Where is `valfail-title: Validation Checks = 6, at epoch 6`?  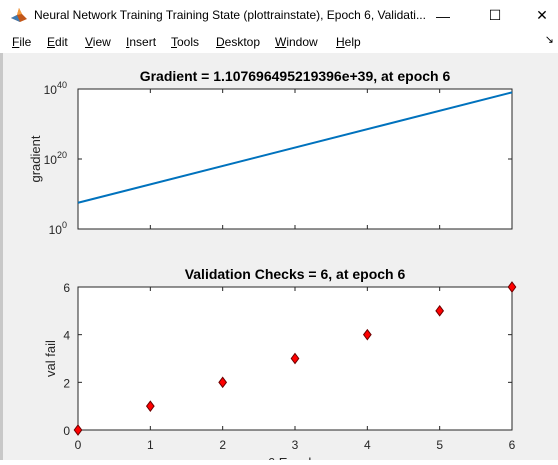
valfail-title: Validation Checks = 6, at epoch 6 is located at coordinates (295, 274).